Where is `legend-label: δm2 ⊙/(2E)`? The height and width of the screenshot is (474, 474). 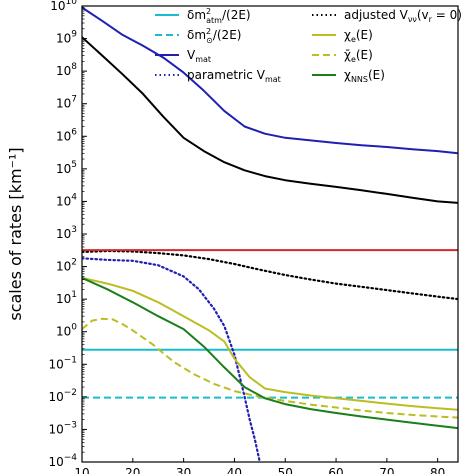
legend-label: δm2 ⊙/(2E) is located at coordinates (214, 36).